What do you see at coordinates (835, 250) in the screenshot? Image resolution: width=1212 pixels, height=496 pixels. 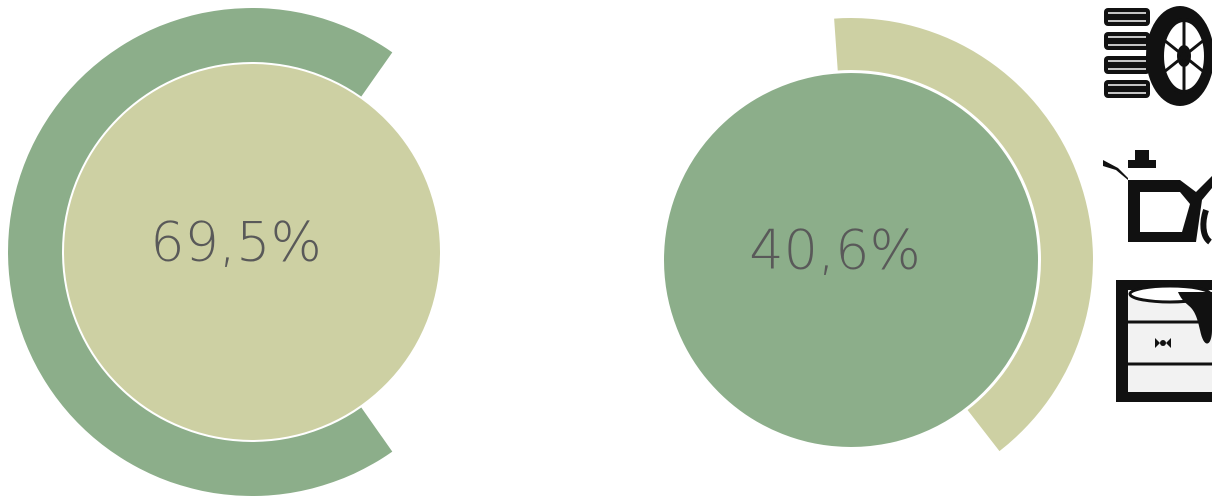 I see `chart-2-value-label: 40,6%` at bounding box center [835, 250].